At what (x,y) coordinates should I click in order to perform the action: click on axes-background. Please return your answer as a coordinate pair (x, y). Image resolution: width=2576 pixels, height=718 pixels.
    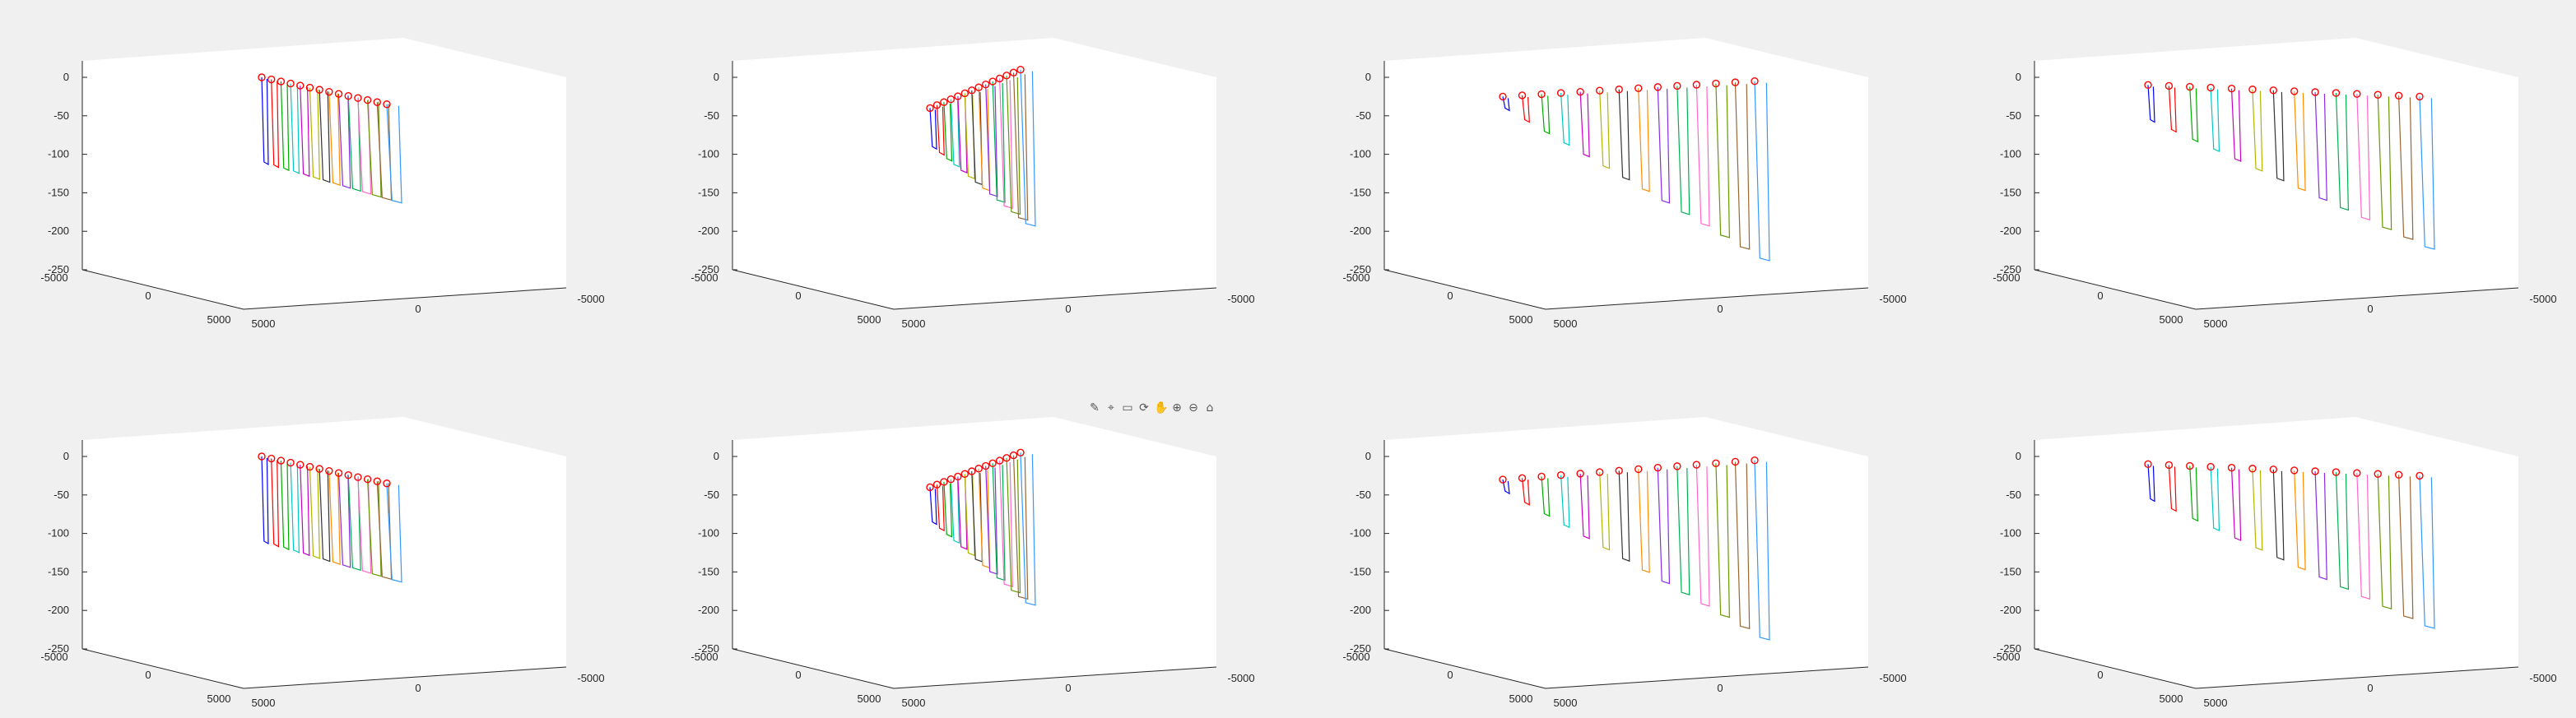
    Looking at the image, I should click on (1626, 552).